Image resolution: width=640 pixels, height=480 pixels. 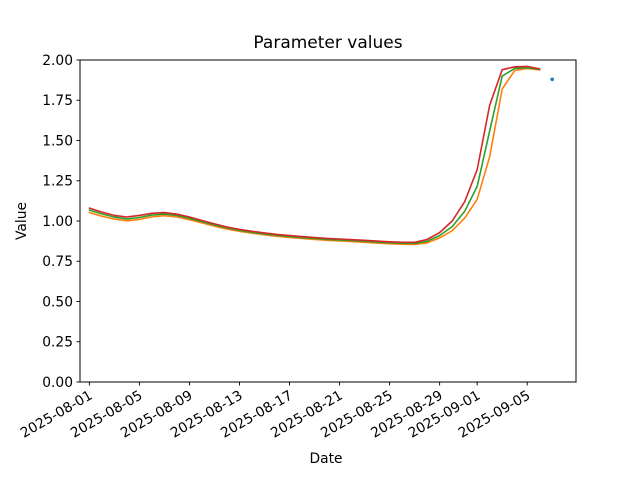 I want to click on y-axis-label: Value, so click(x=22, y=221).